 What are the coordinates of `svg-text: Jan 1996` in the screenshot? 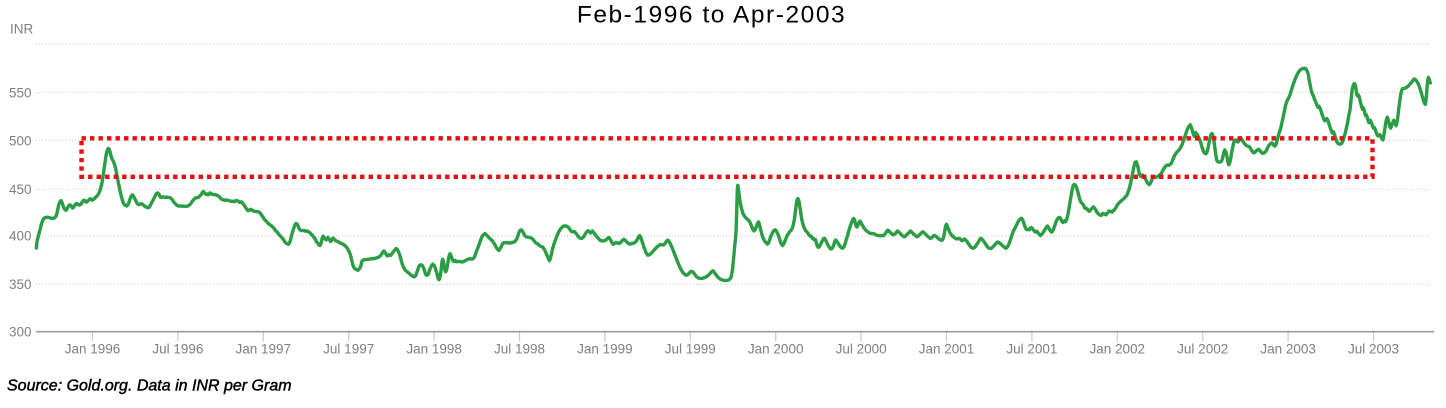 It's located at (93, 349).